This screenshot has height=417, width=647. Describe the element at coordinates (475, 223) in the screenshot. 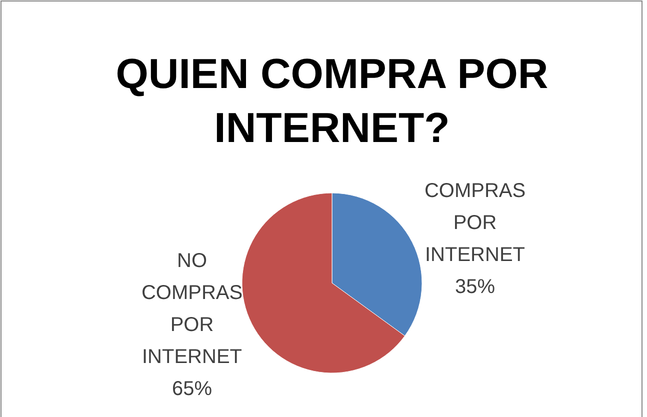

I see `slice-label: COMPRAS POR INTERNET` at that location.